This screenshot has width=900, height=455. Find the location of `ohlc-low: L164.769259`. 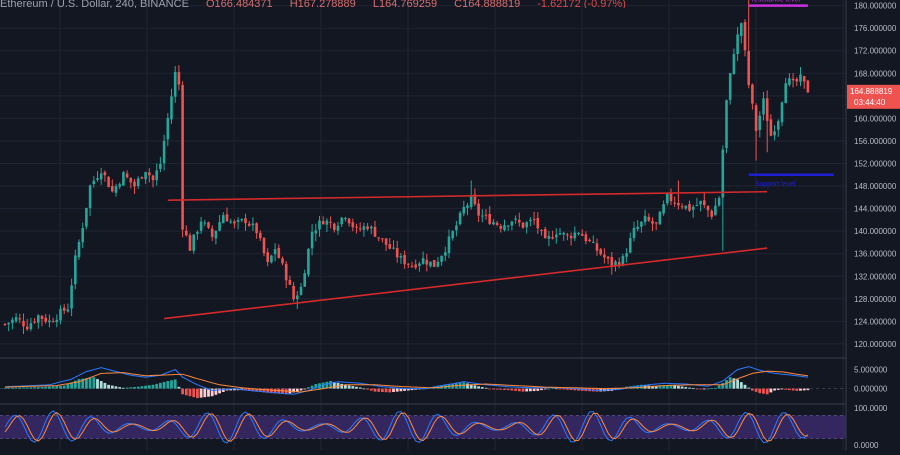

ohlc-low: L164.769259 is located at coordinates (405, 4).